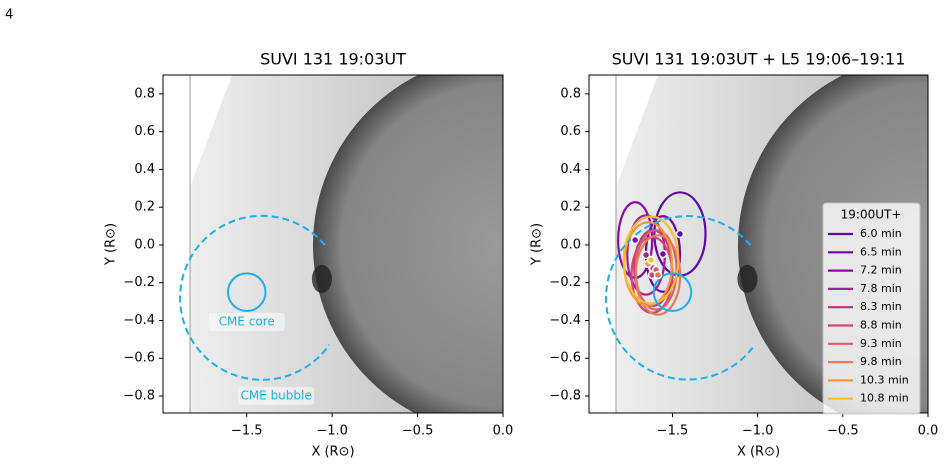 The image size is (947, 467). I want to click on legend-label: 10.3 min, so click(884, 379).